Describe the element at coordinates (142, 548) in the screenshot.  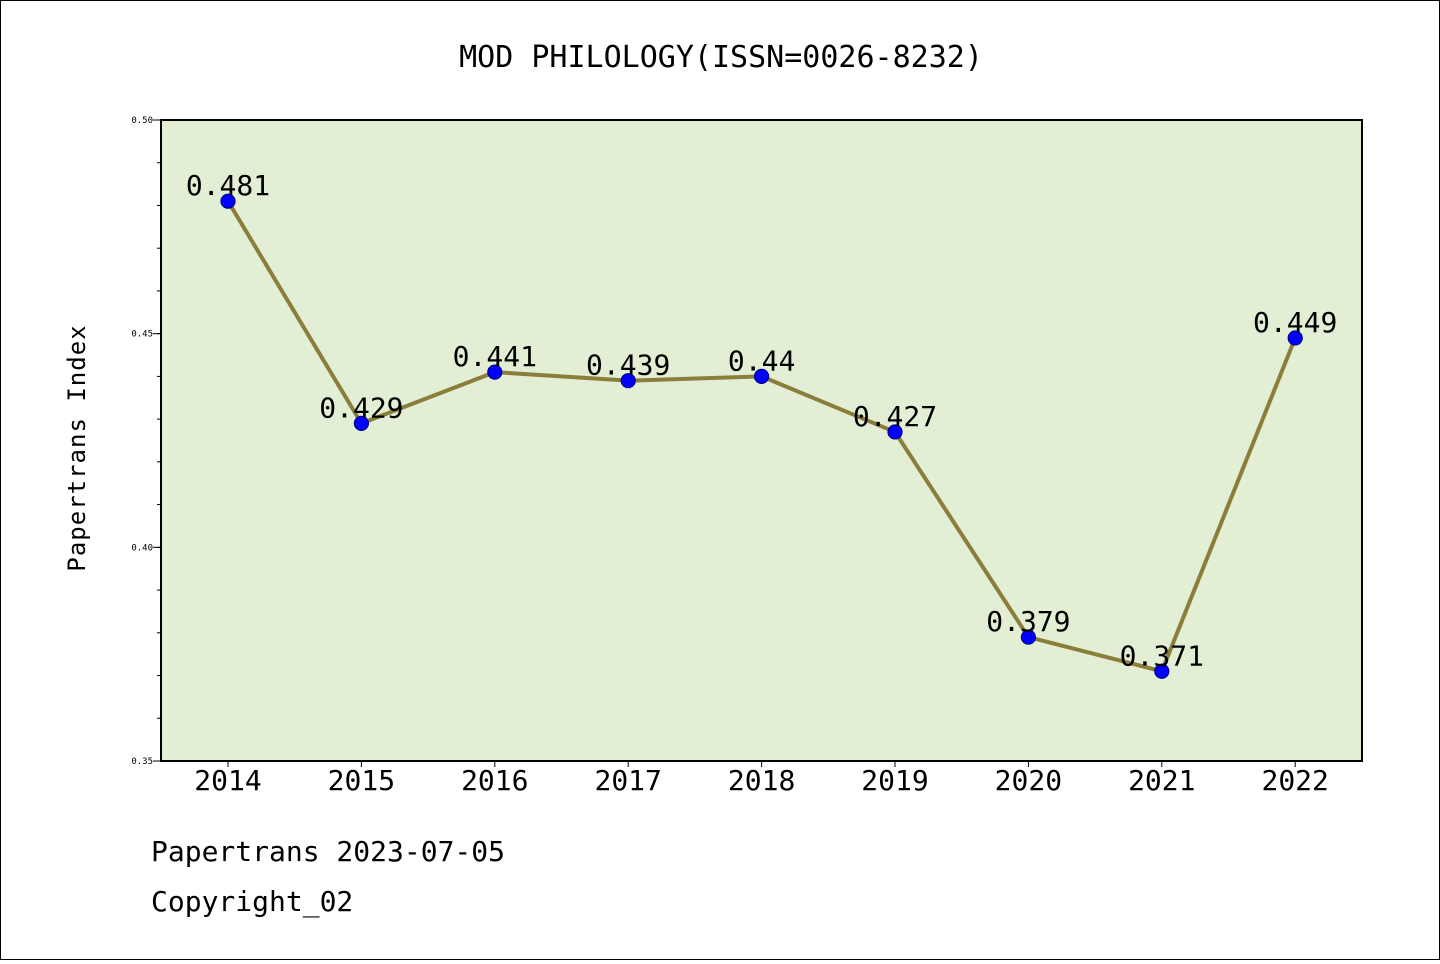
I see `y-tick-label: 0.40` at that location.